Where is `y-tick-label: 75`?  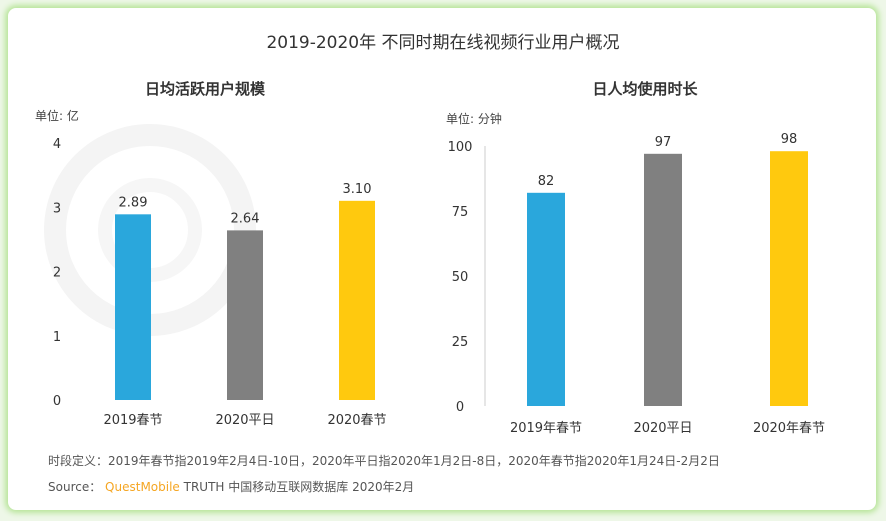
y-tick-label: 75 is located at coordinates (460, 212).